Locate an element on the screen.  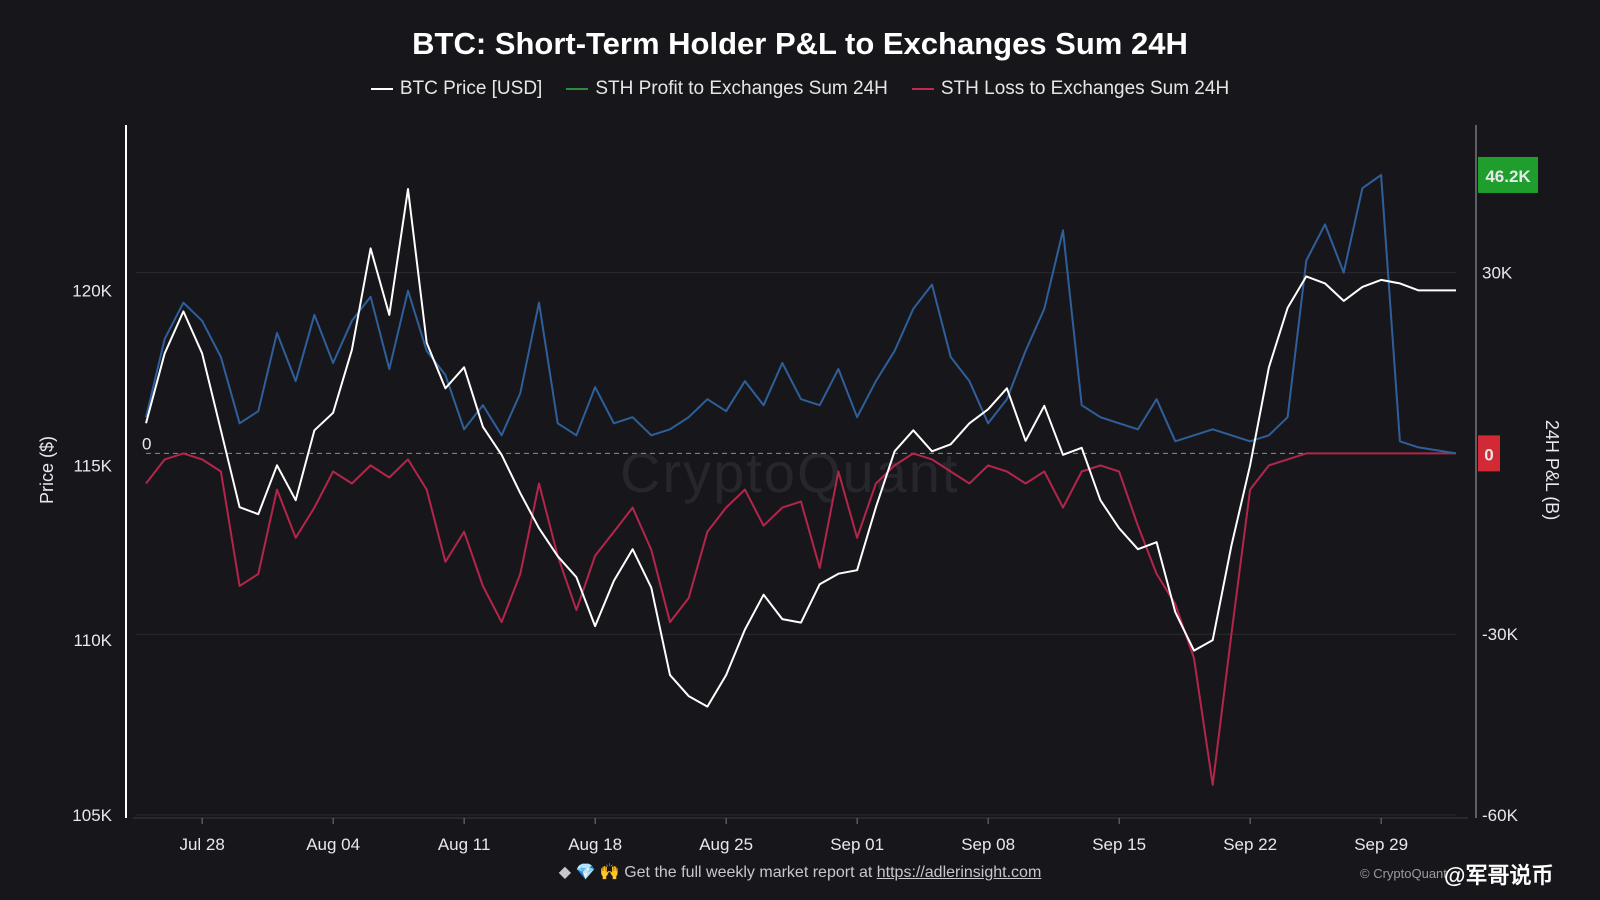
footer-link: https://adlerinsight.com is located at coordinates (959, 872).